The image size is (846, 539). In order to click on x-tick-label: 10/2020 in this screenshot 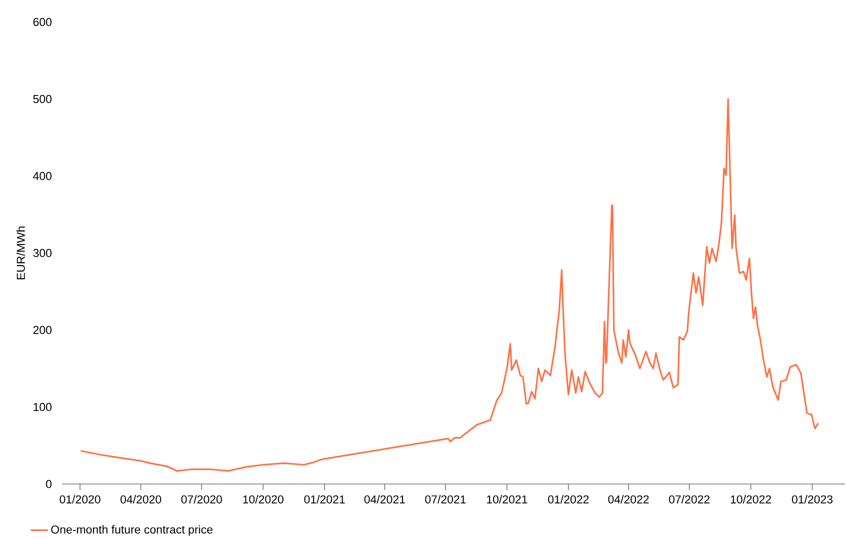, I will do `click(263, 499)`.